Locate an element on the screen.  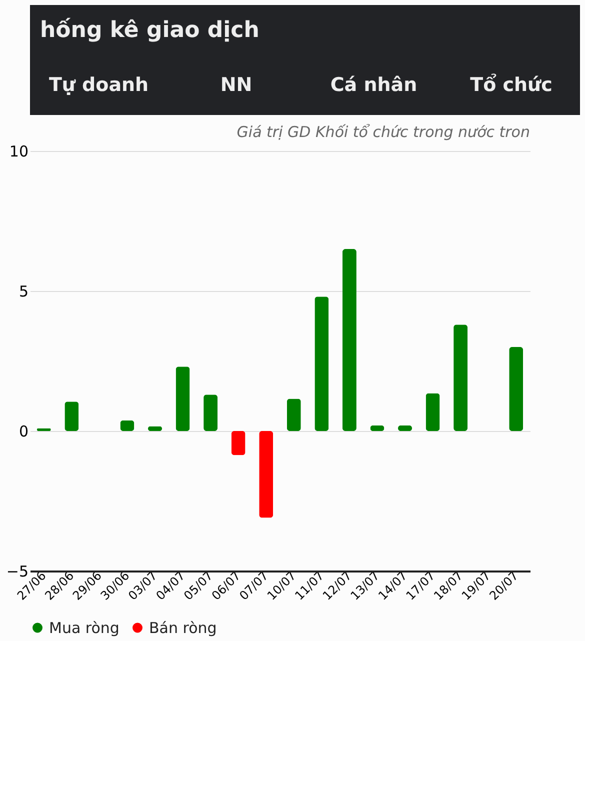
y-tick-label: 10 is located at coordinates (18, 151).